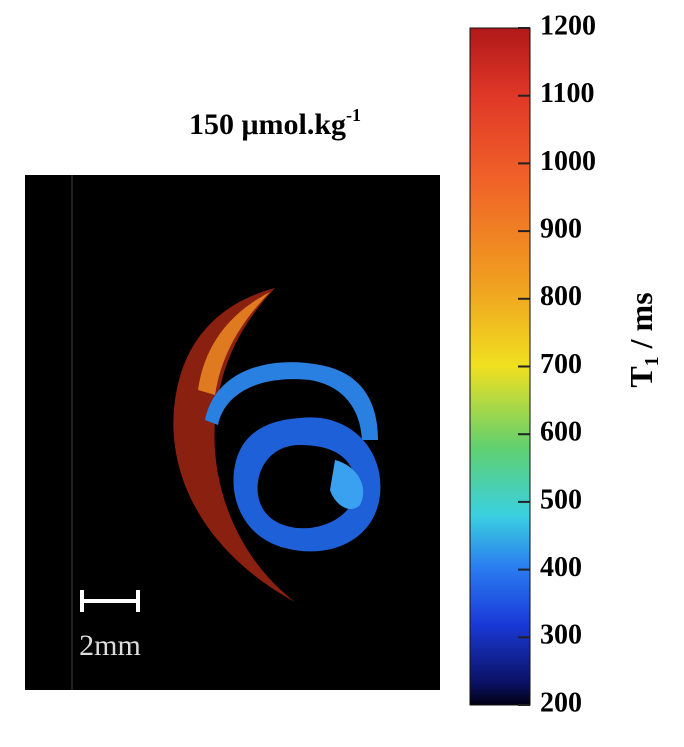 This screenshot has width=684, height=747. What do you see at coordinates (307, 484) in the screenshot?
I see `tissue-ventricle` at bounding box center [307, 484].